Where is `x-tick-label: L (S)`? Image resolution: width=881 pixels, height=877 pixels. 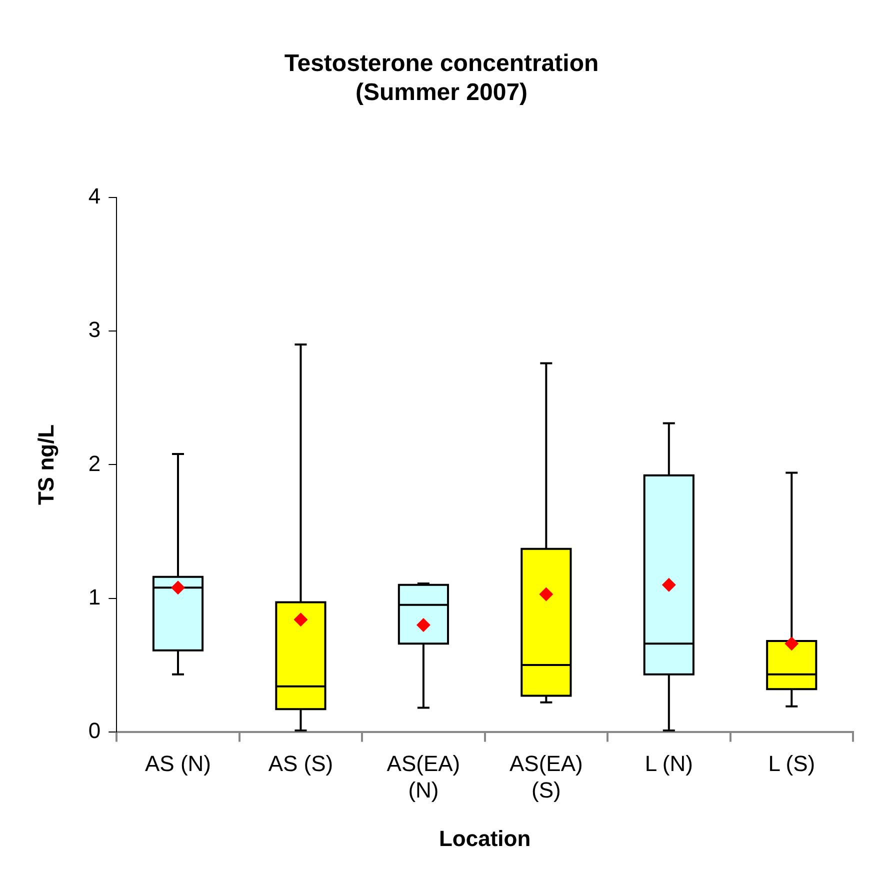
x-tick-label: L (S) is located at coordinates (792, 763).